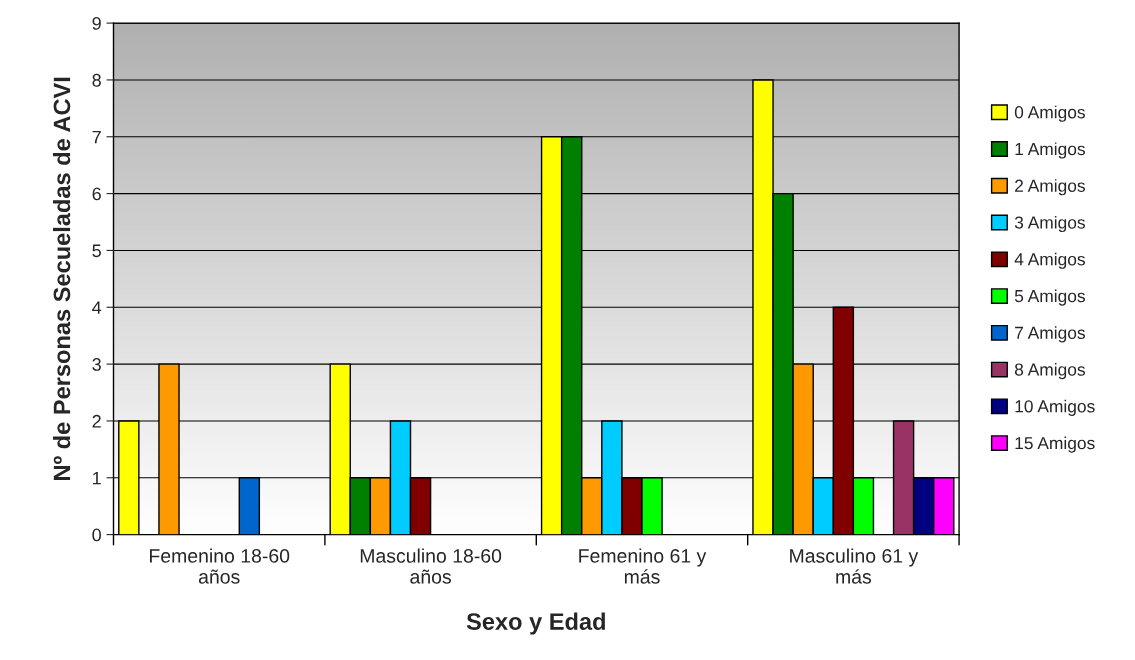 This screenshot has height=660, width=1135. I want to click on legend-label: 8 Amigos, so click(1049, 371).